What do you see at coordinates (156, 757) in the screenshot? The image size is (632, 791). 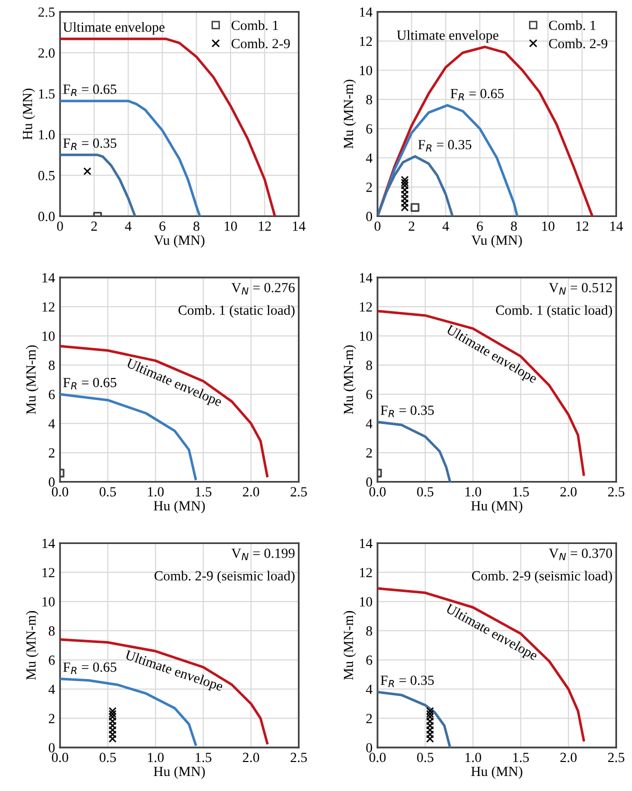 I see `x-tick-label: 1.0` at bounding box center [156, 757].